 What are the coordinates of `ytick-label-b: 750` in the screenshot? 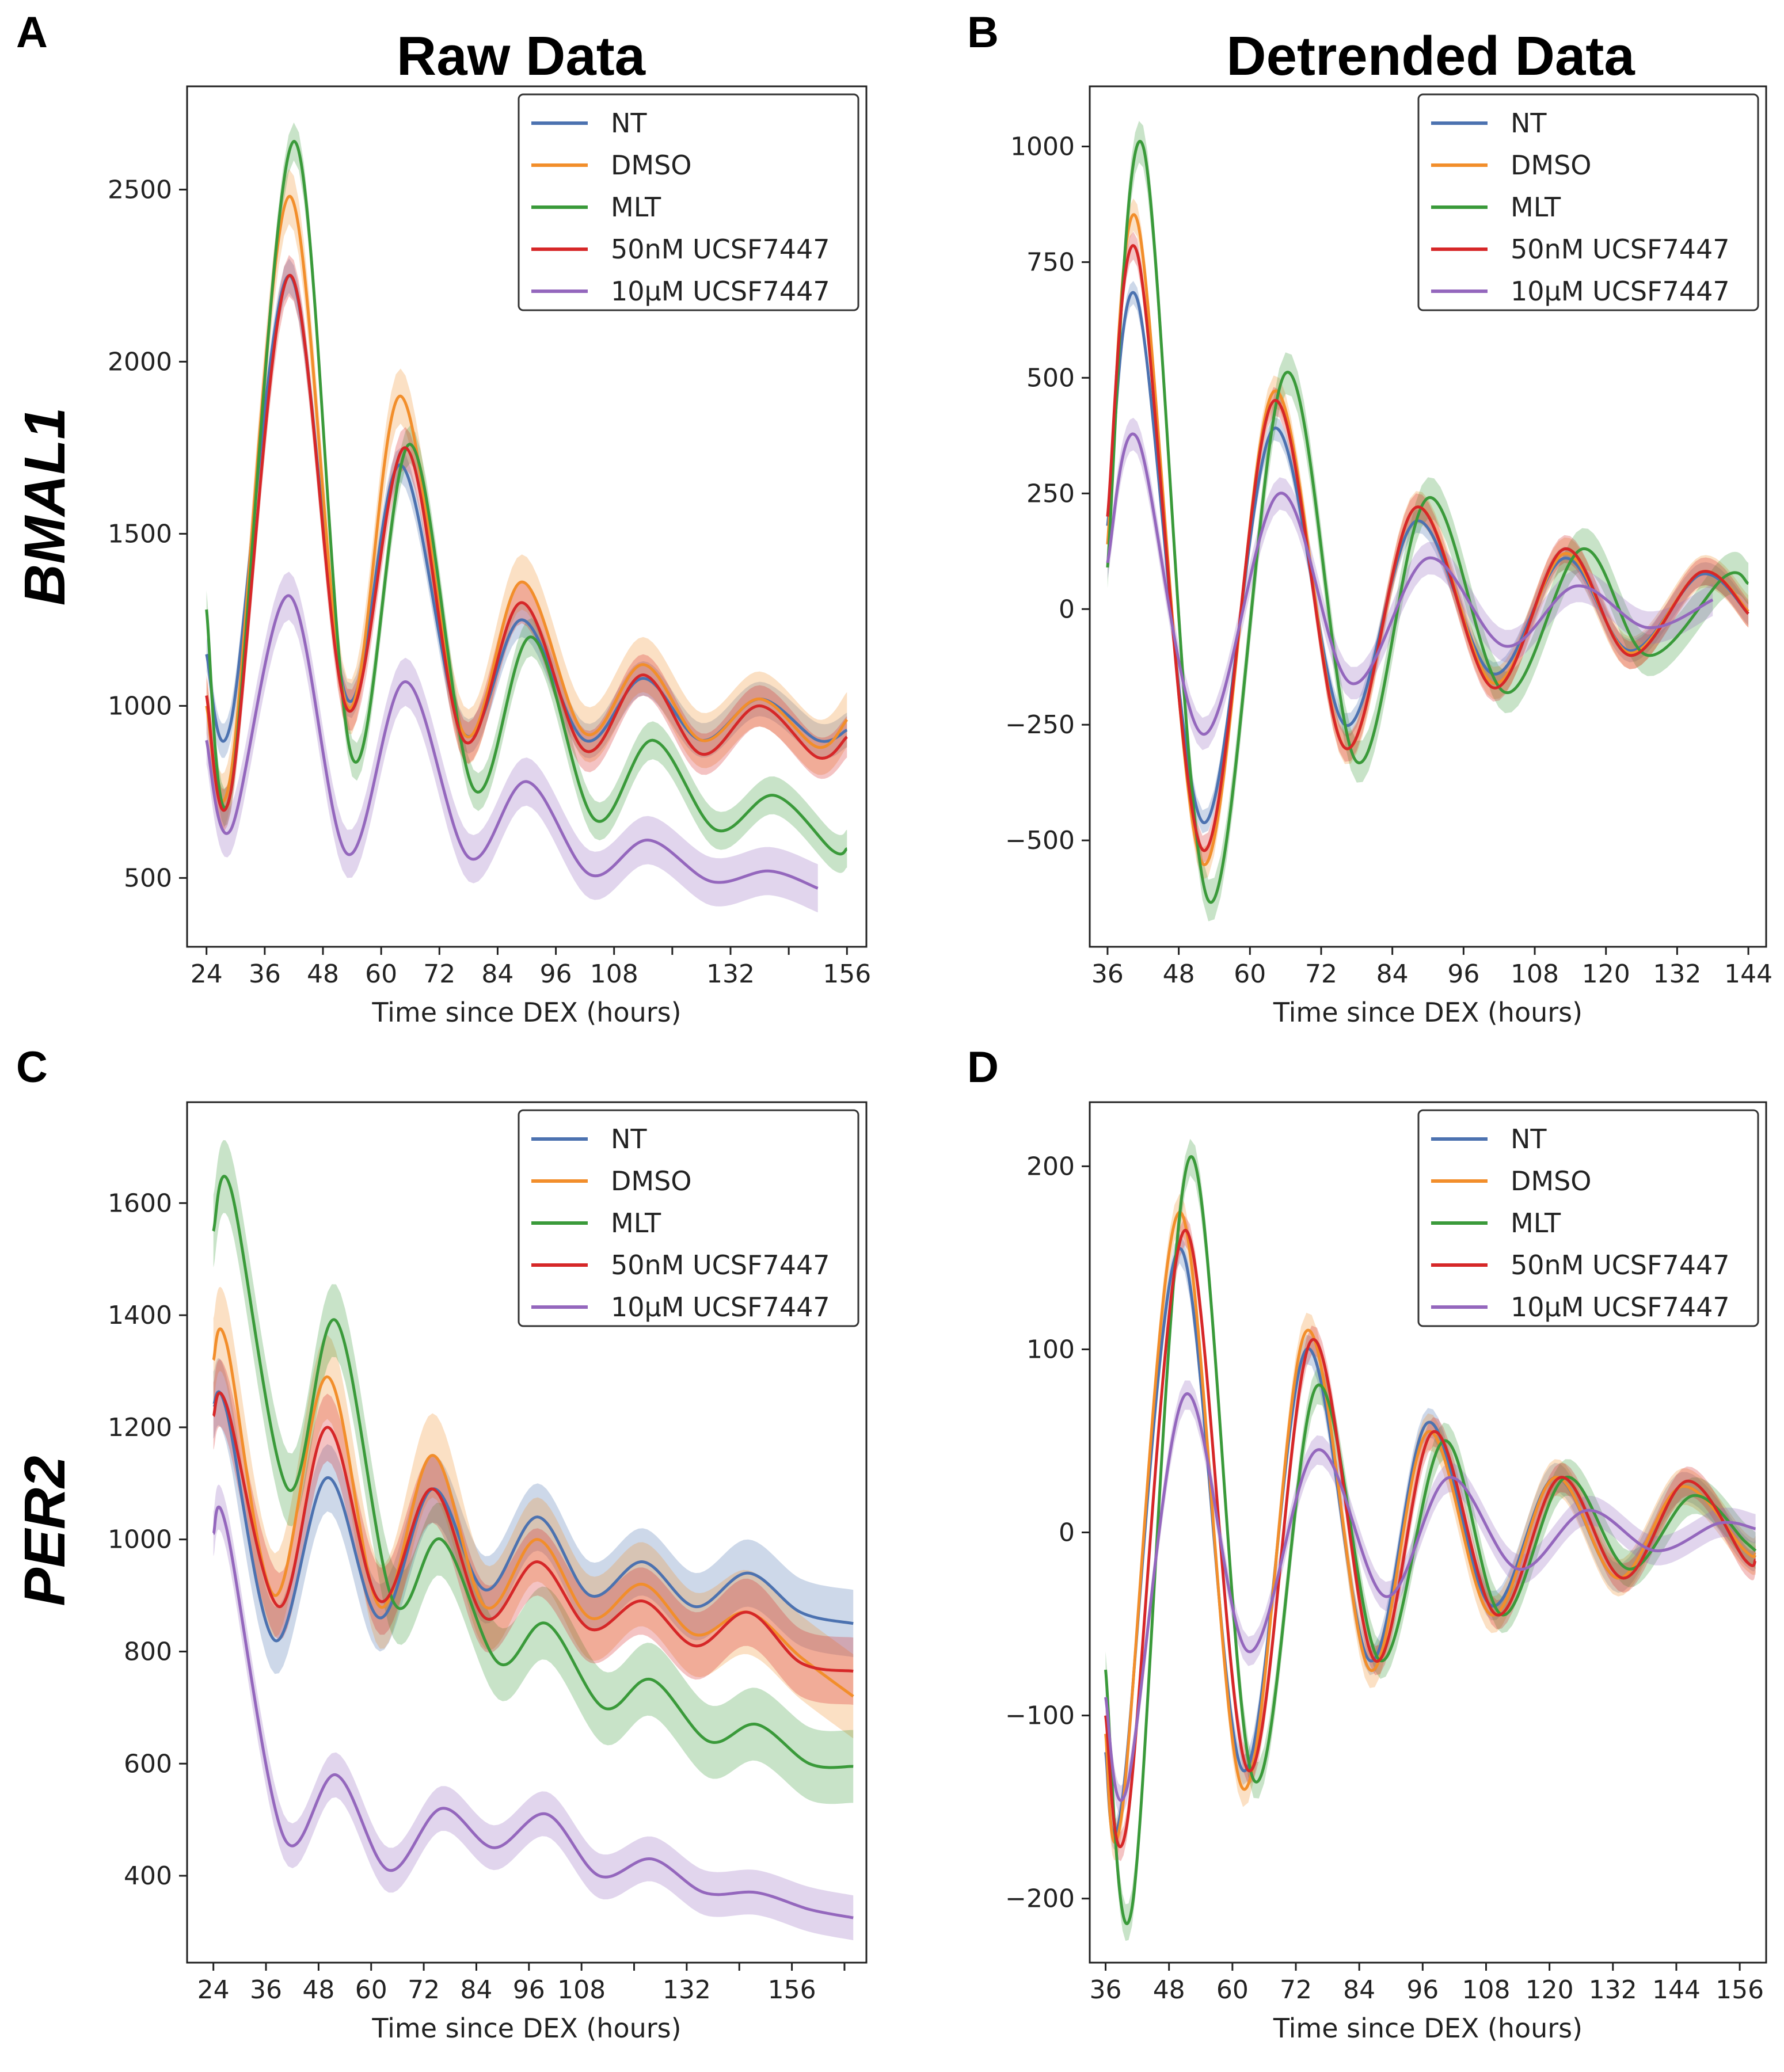 It's located at (1051, 262).